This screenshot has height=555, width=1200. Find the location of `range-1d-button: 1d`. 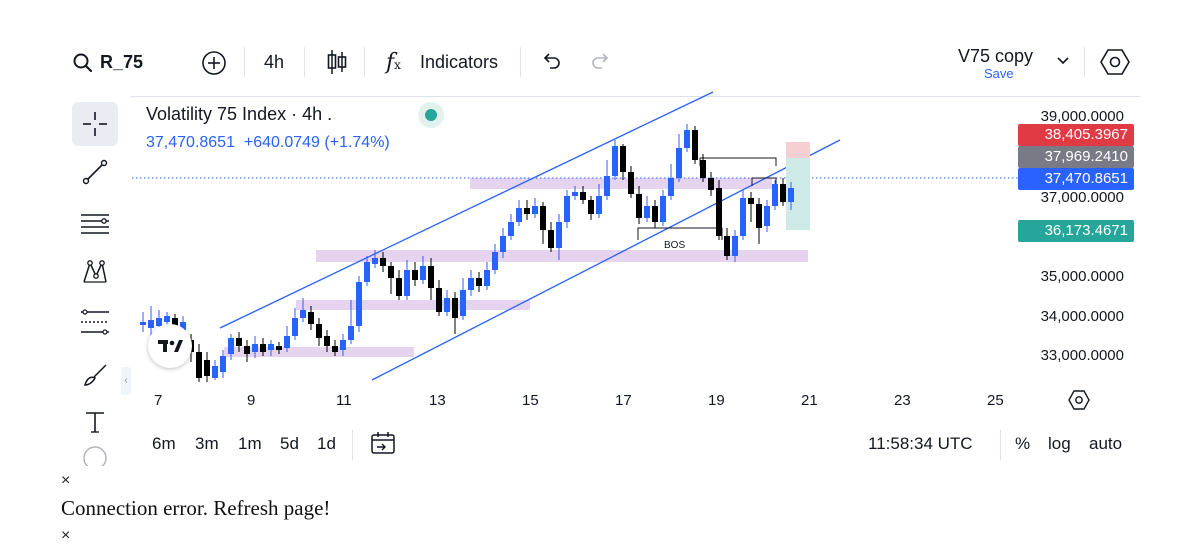

range-1d-button: 1d is located at coordinates (326, 443).